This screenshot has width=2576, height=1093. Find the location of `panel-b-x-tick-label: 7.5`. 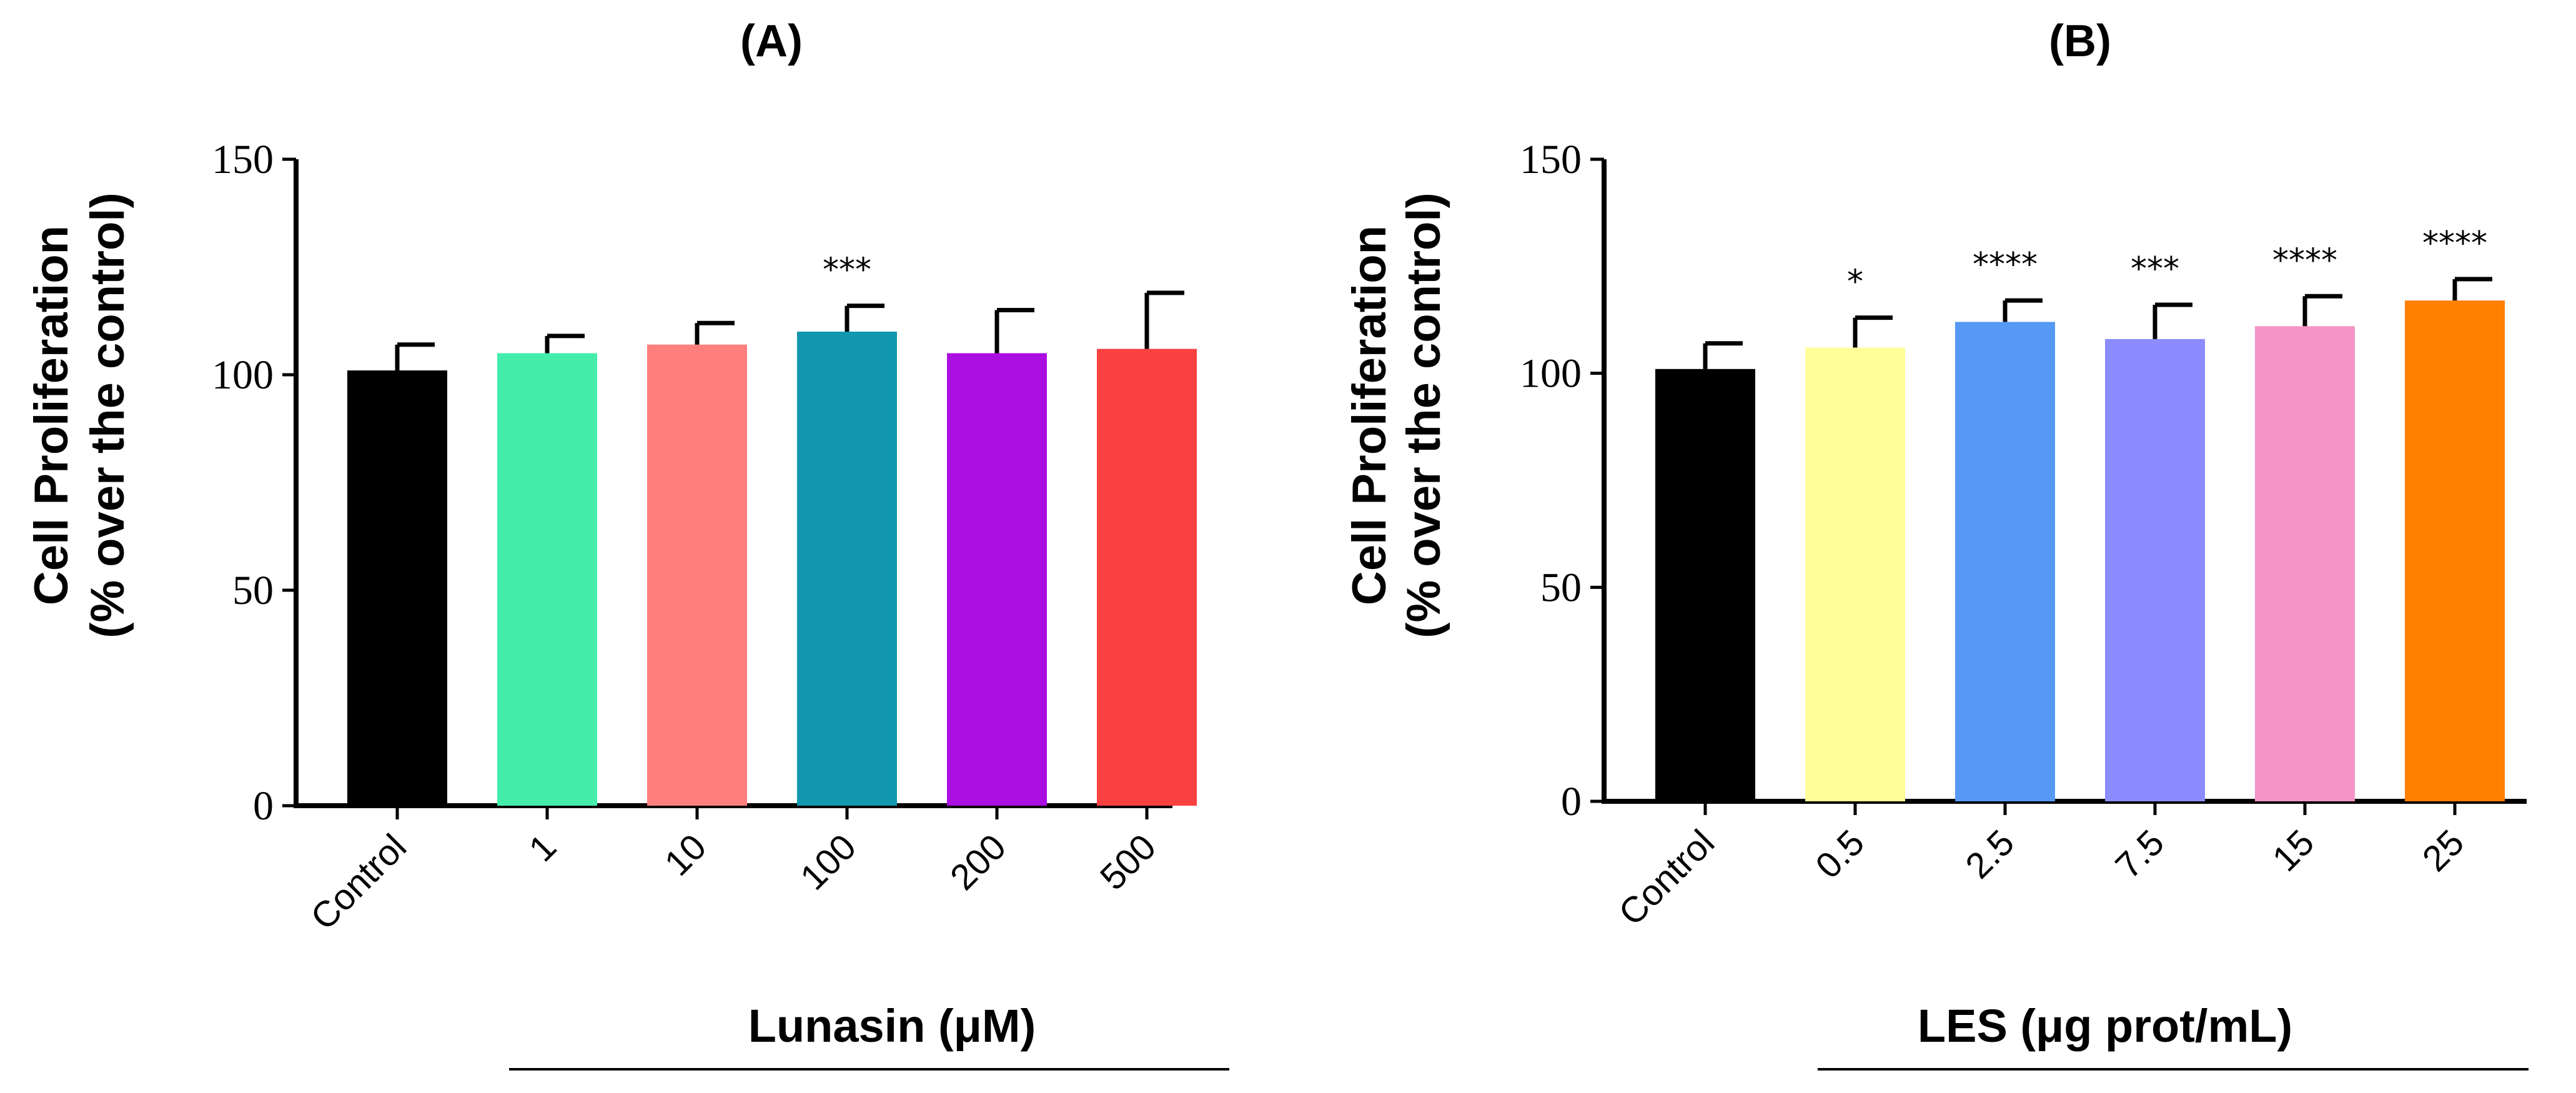

panel-b-x-tick-label: 7.5 is located at coordinates (2140, 854).